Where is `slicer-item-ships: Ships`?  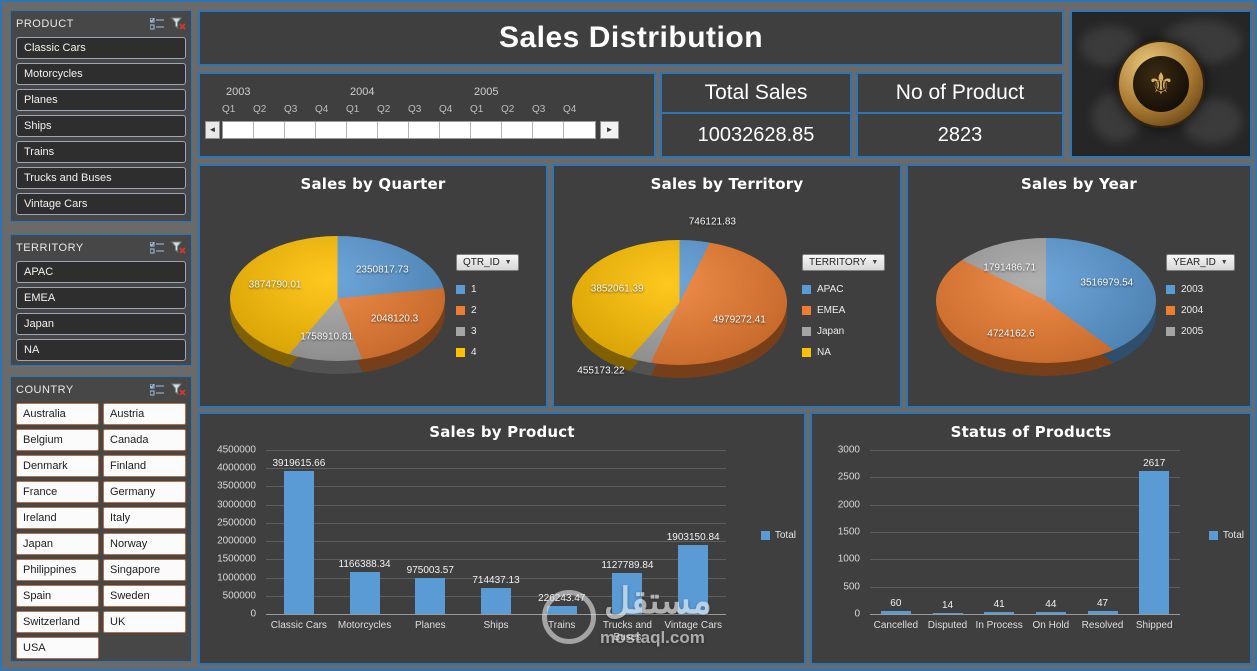 slicer-item-ships: Ships is located at coordinates (101, 126).